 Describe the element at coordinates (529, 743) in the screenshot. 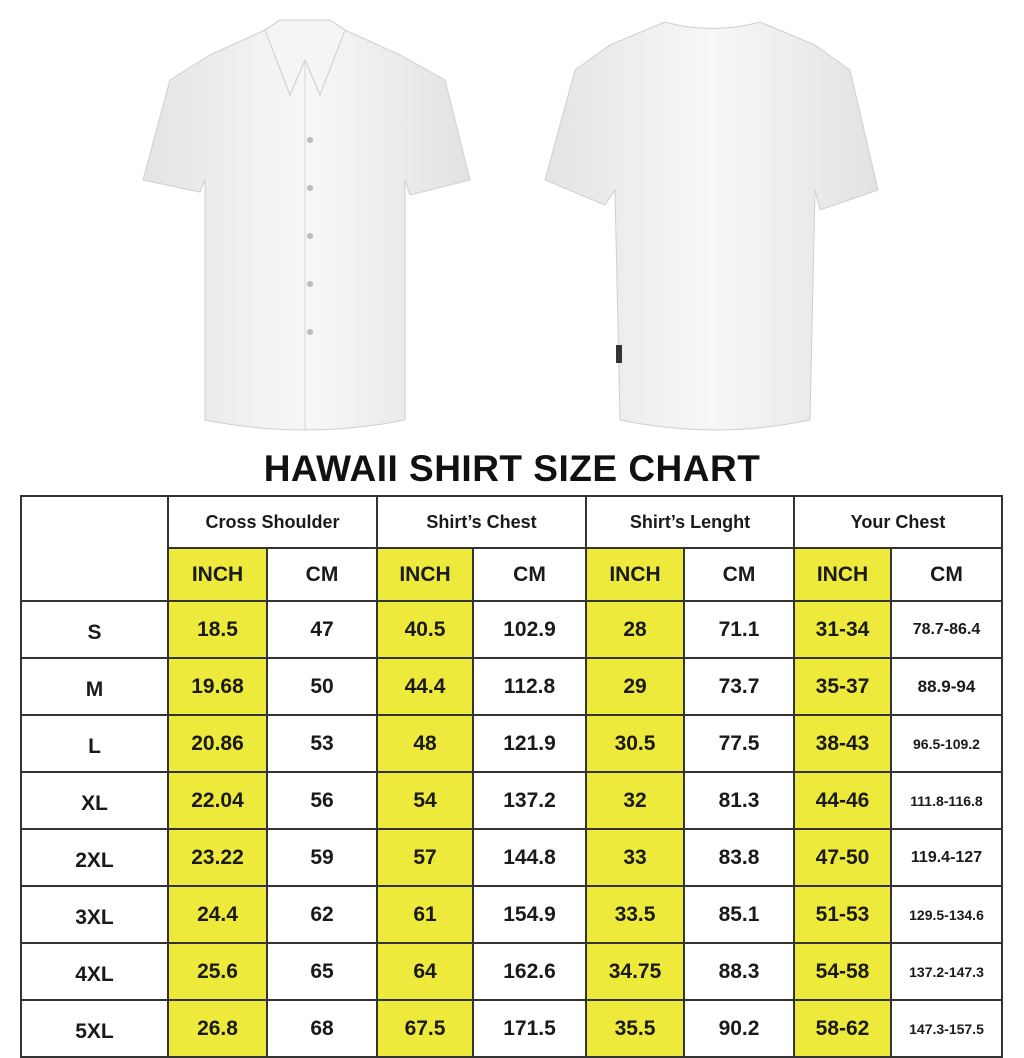

I see `cm-value-cell: 121.9` at that location.